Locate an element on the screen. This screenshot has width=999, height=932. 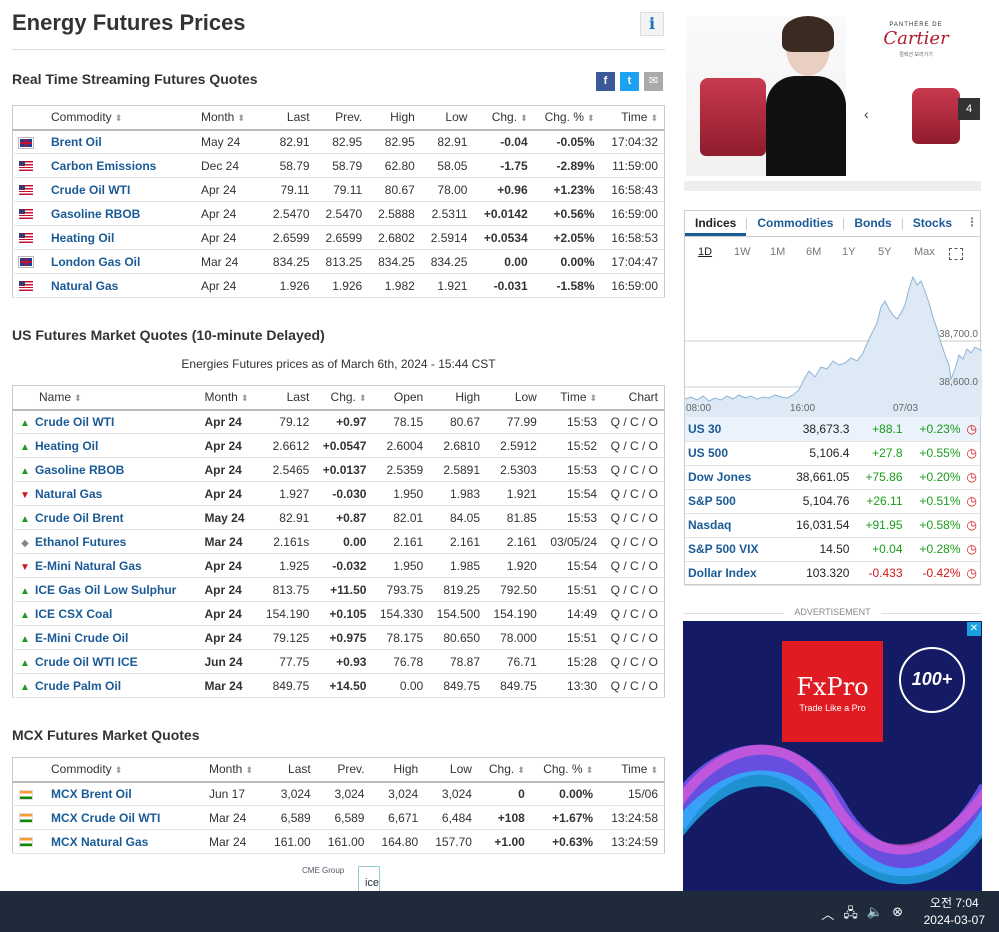
network-icon: 🖧 is located at coordinates (850, 912).